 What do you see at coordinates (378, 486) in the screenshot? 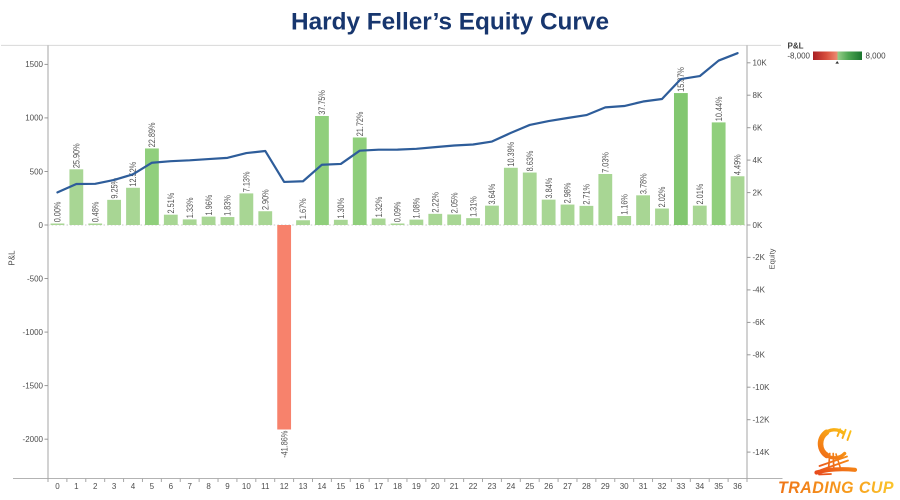
I see `svg-text: 17` at bounding box center [378, 486].